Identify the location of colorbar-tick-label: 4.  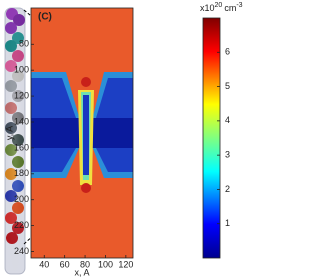
(227, 120).